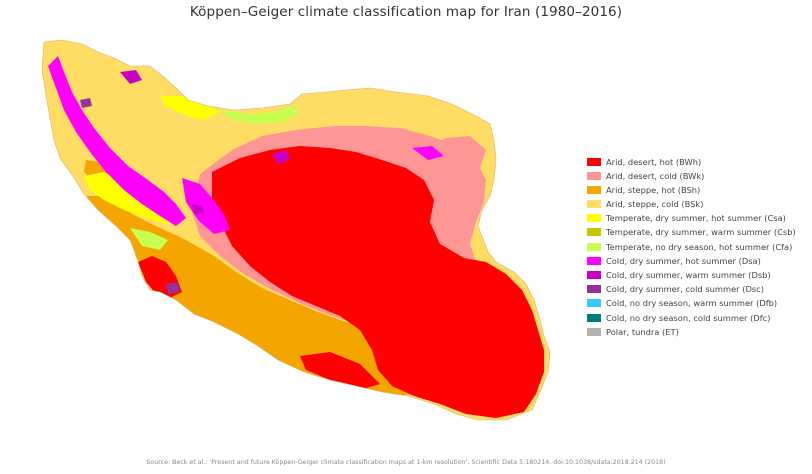 The width and height of the screenshot is (812, 474). What do you see at coordinates (655, 175) in the screenshot?
I see `legend-label: Arid, desert, cold (BWk)` at bounding box center [655, 175].